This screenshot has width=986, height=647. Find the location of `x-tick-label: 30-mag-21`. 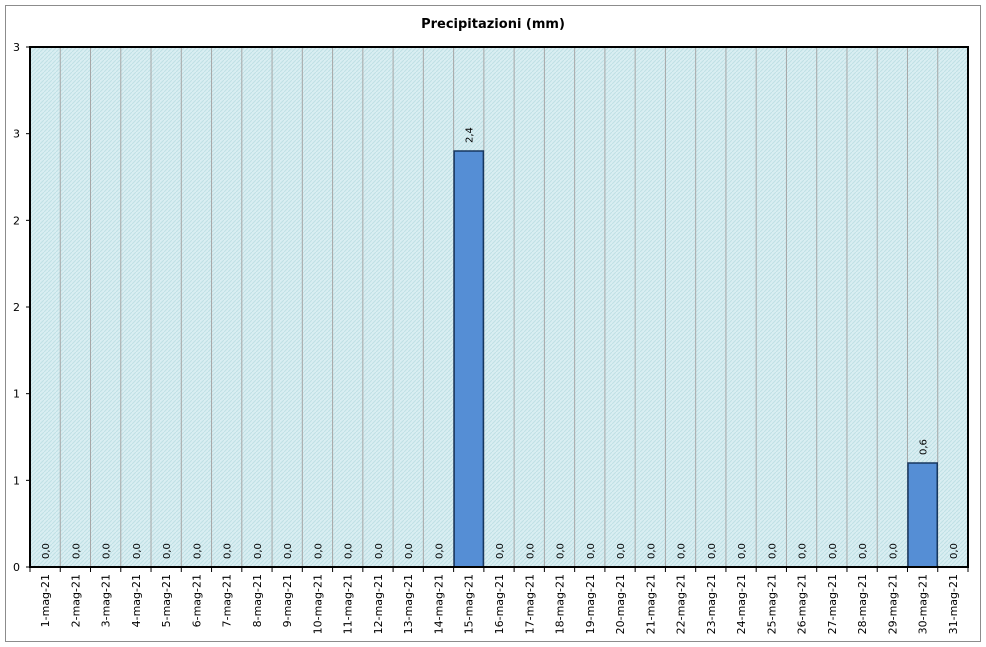

x-tick-label: 30-mag-21 is located at coordinates (923, 604).